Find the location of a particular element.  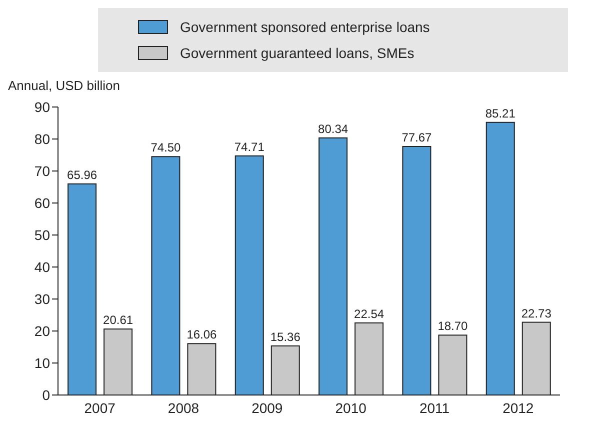

x-tick-label: 2011 is located at coordinates (434, 408).